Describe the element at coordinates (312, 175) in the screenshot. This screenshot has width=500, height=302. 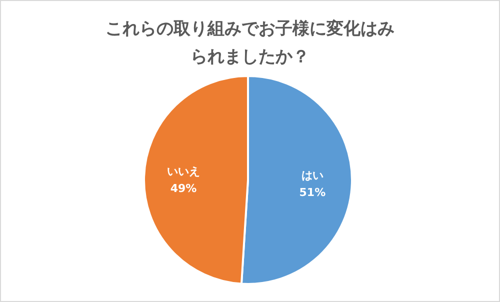
I see `slice-label: はい` at that location.